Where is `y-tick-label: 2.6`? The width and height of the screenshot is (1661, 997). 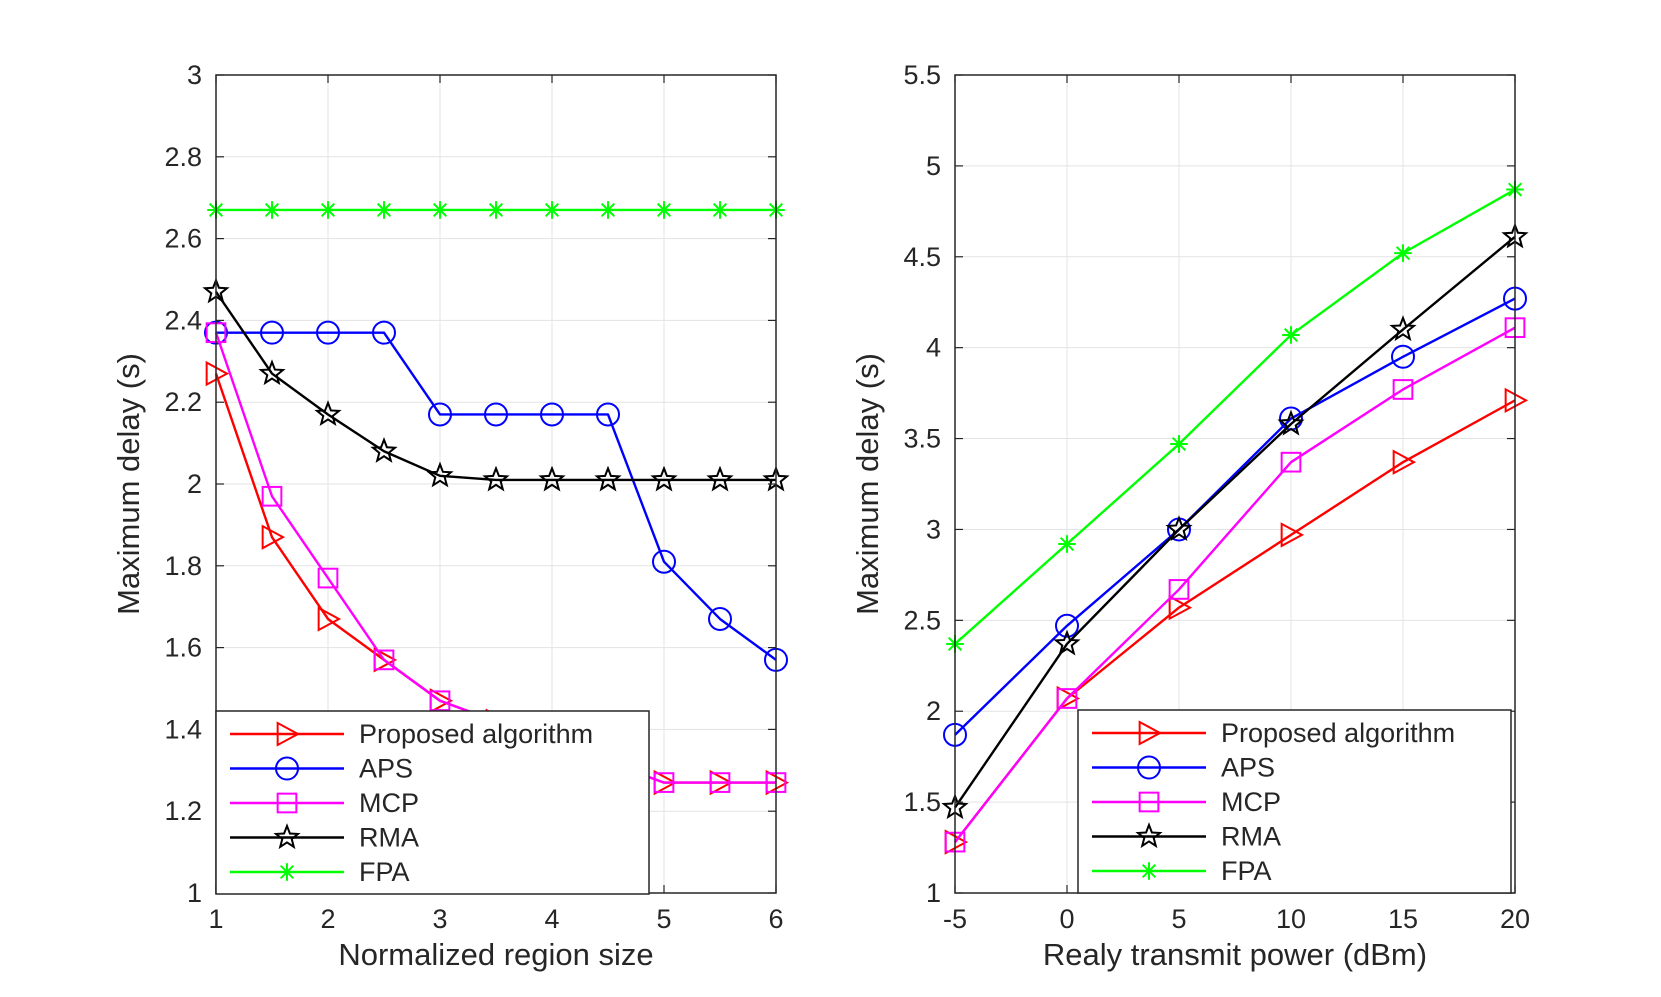
y-tick-label: 2.6 is located at coordinates (183, 239).